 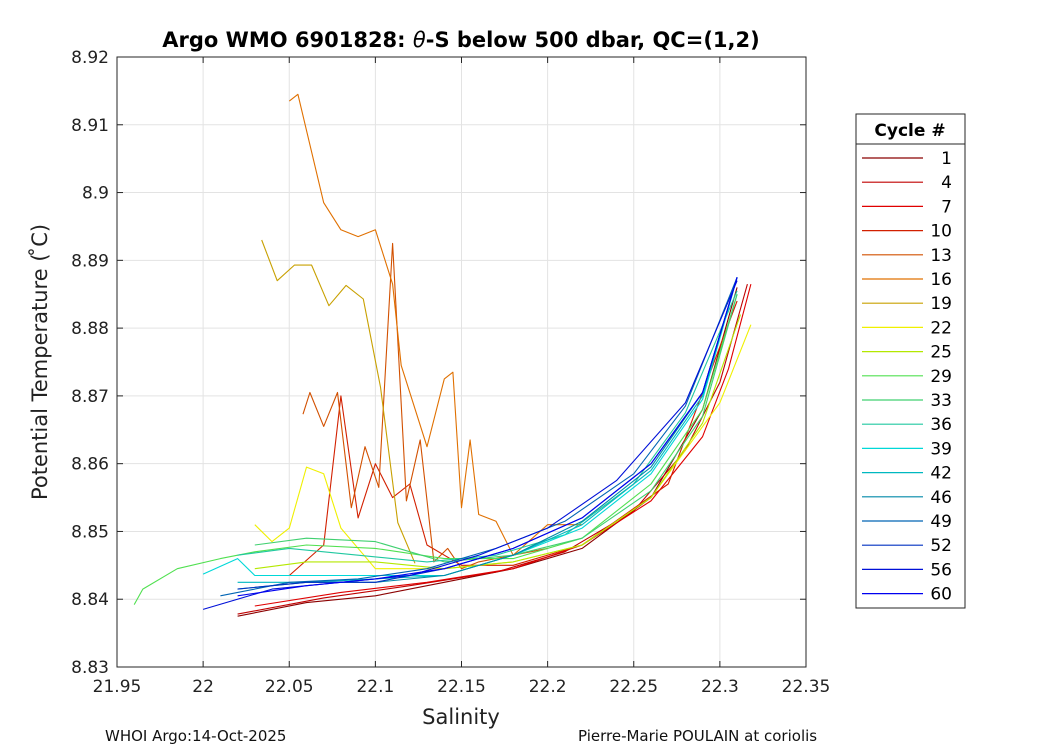 I want to click on y-tick-label: 8.88, so click(x=90, y=329).